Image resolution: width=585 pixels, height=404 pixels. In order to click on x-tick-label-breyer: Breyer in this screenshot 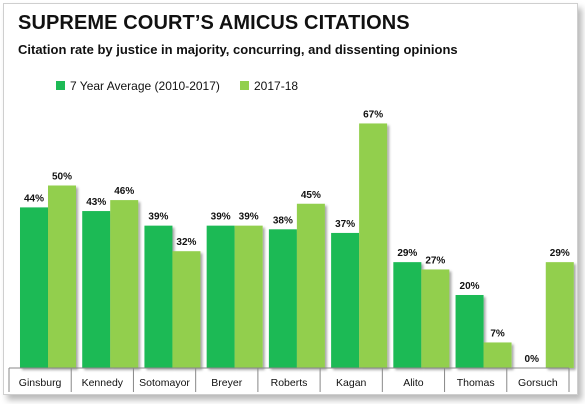, I will do `click(226, 383)`.